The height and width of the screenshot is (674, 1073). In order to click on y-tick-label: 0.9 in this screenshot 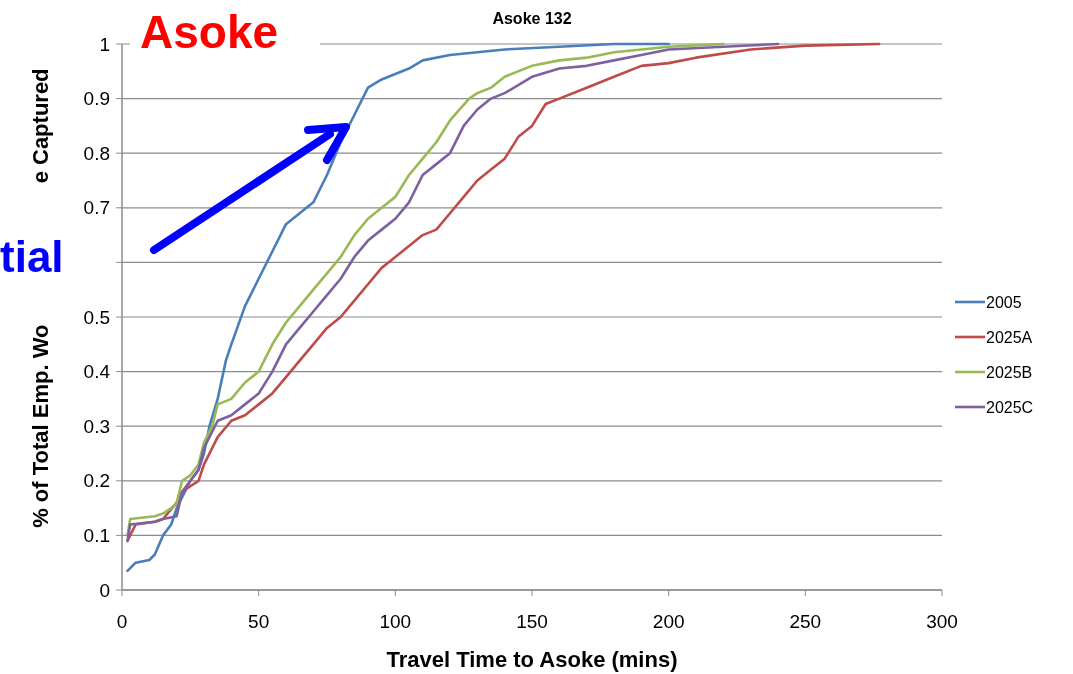, I will do `click(96, 99)`.